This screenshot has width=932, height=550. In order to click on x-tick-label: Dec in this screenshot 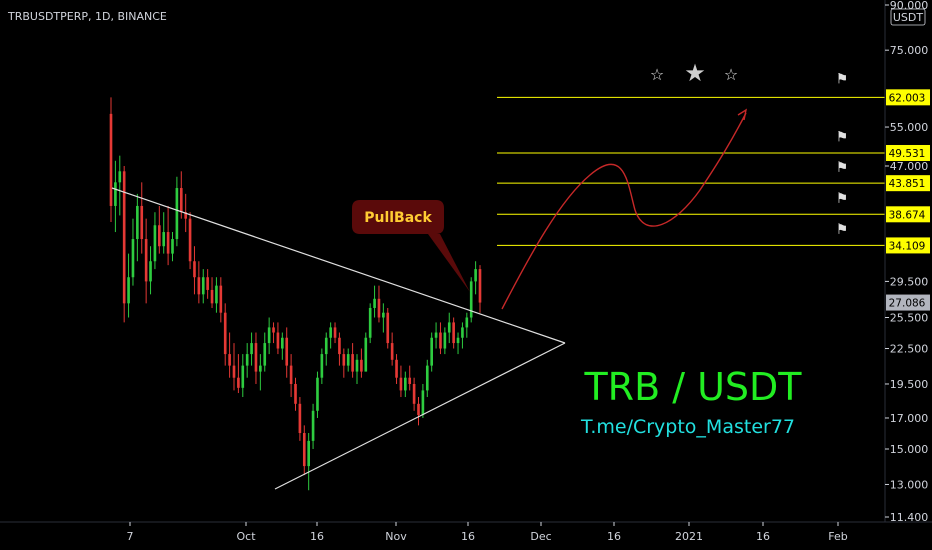, I will do `click(540, 536)`.